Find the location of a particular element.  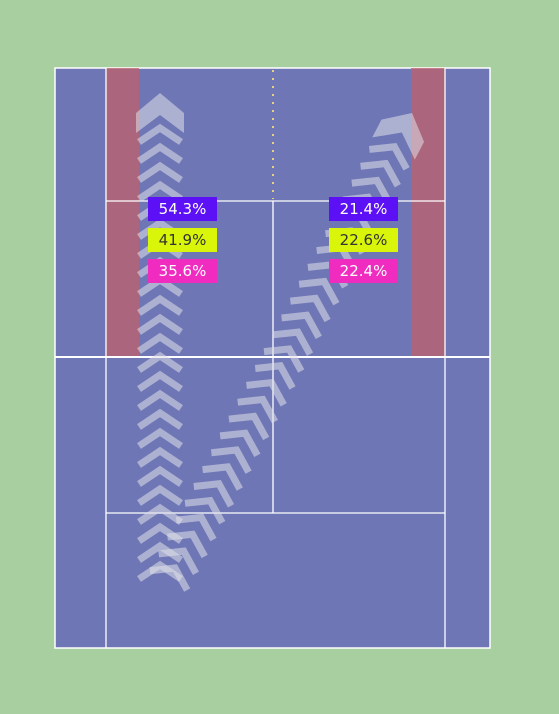

labels: 54.3% 41.9% 35.6% 21.4% 22.6% 22.4% is located at coordinates (273, 240).